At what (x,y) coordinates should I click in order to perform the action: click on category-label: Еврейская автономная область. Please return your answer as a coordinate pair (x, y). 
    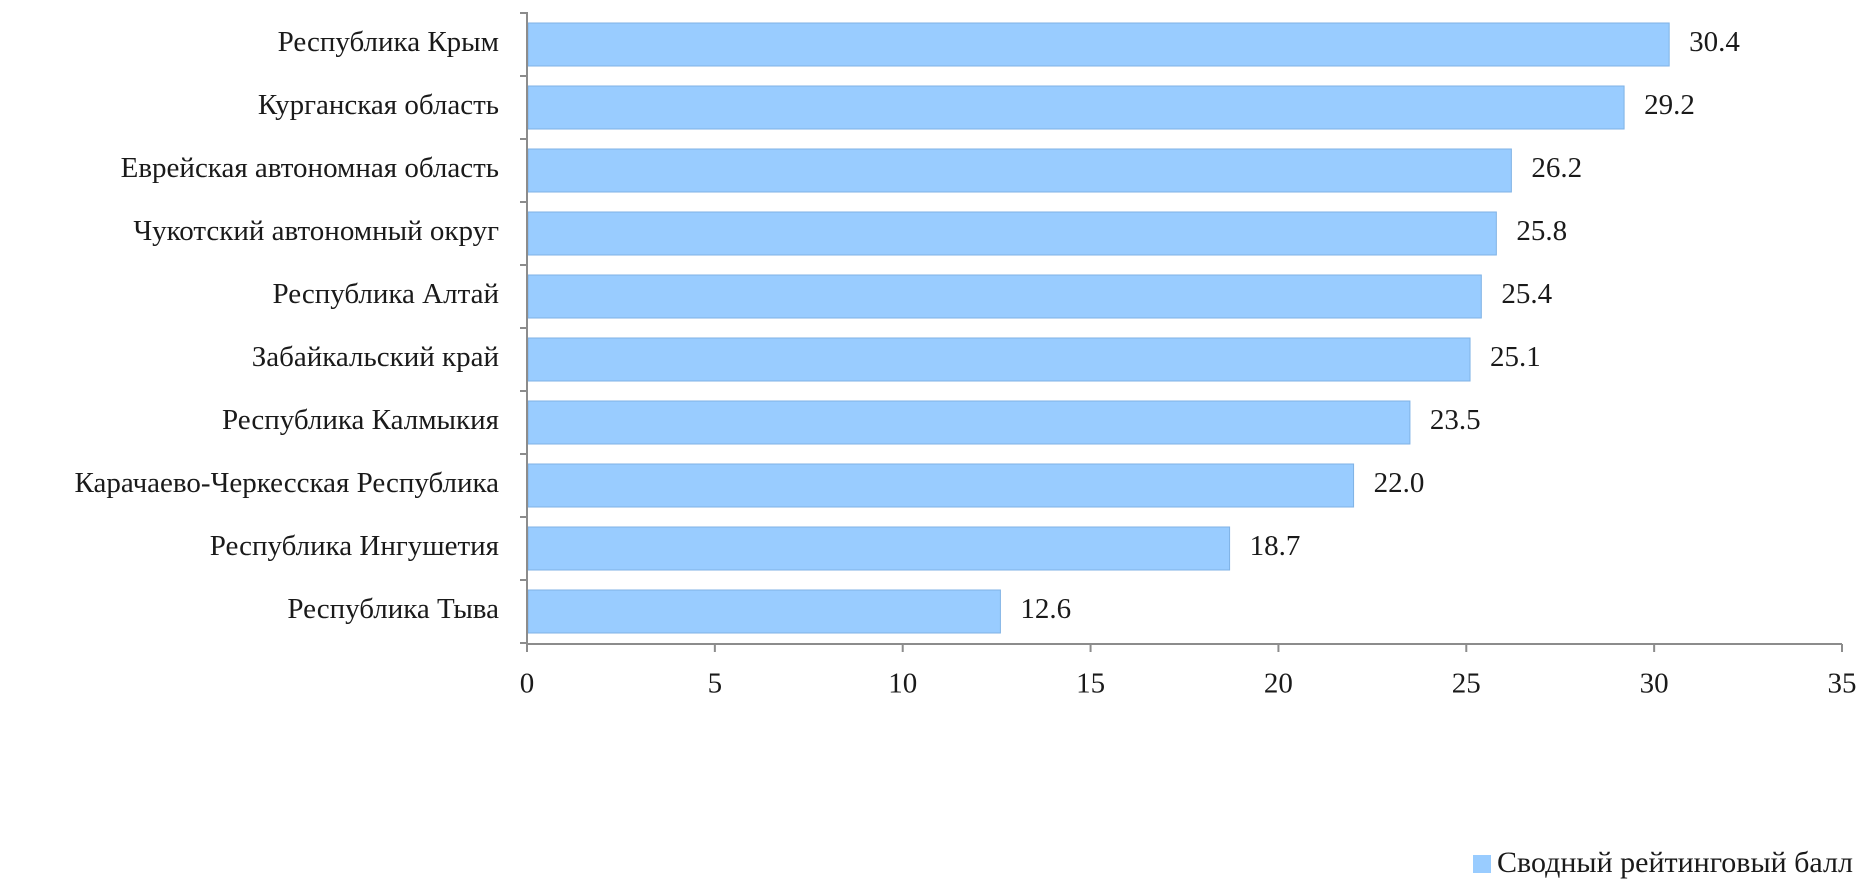
    Looking at the image, I should click on (310, 168).